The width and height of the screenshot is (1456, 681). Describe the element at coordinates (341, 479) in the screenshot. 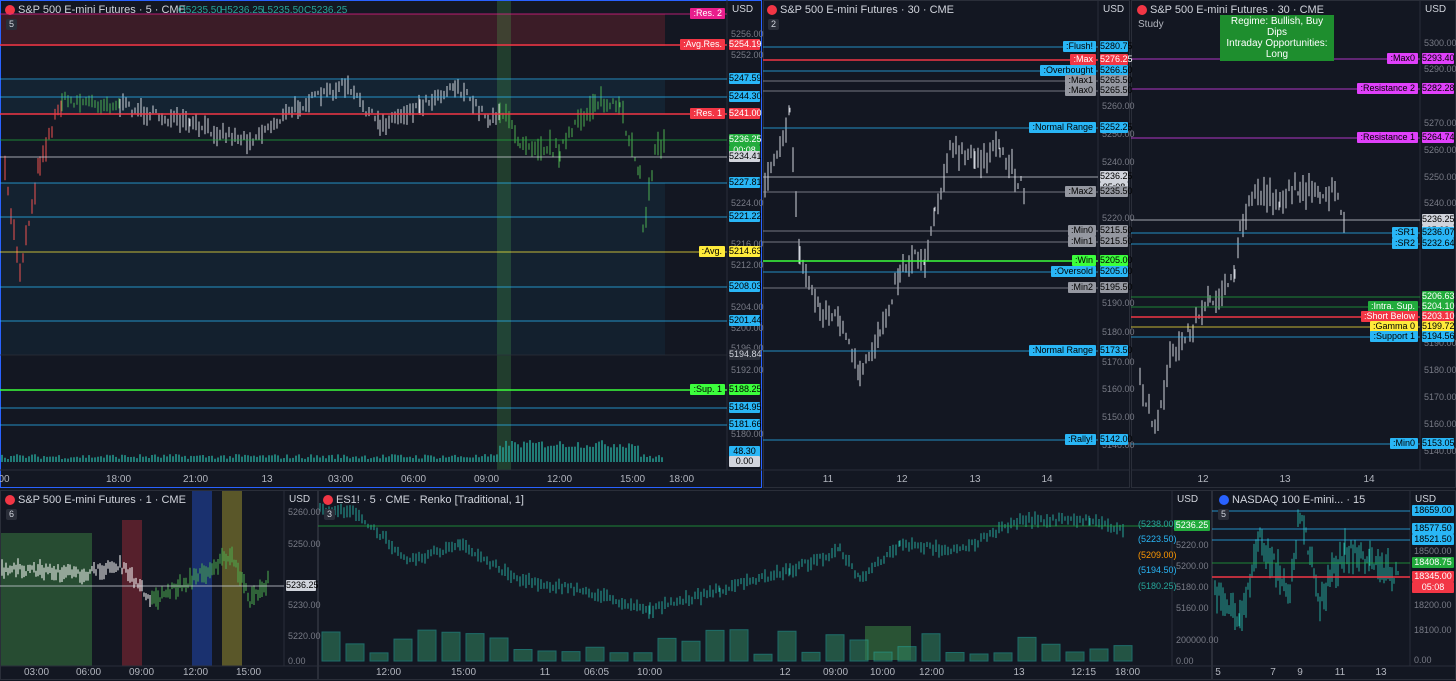

I see `time-tick: 03:00` at that location.